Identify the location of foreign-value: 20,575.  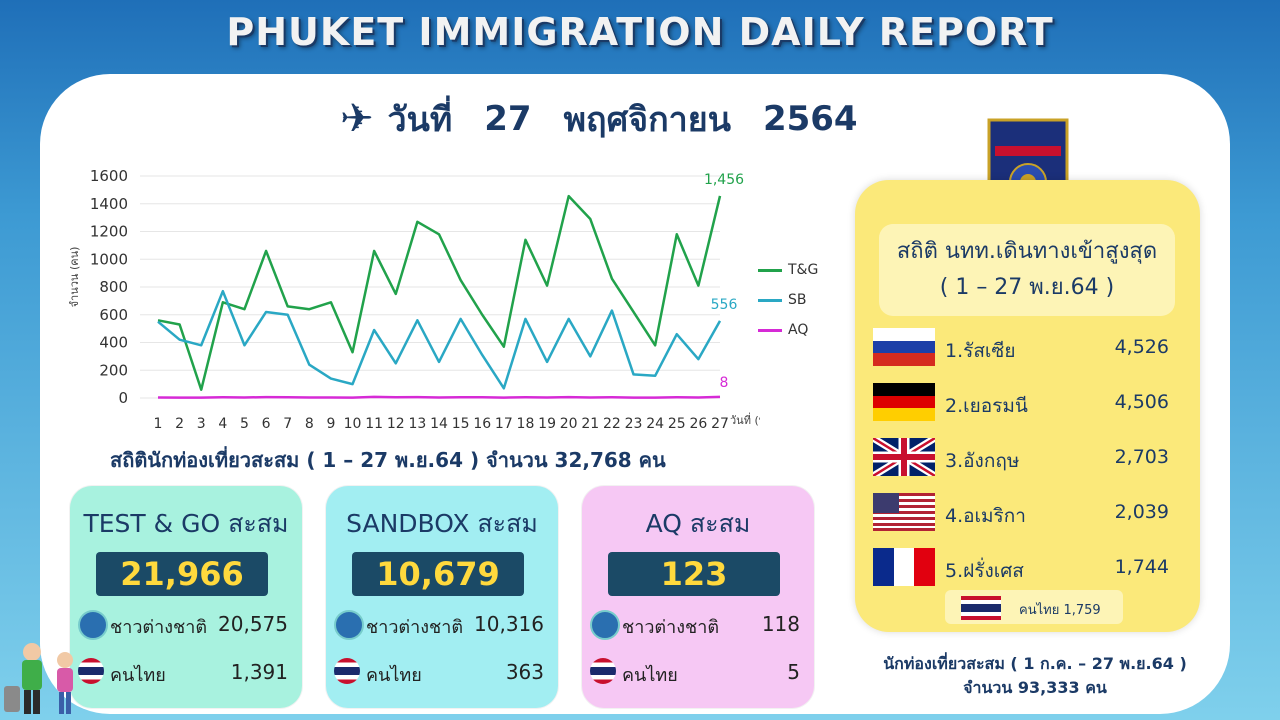
(253, 624).